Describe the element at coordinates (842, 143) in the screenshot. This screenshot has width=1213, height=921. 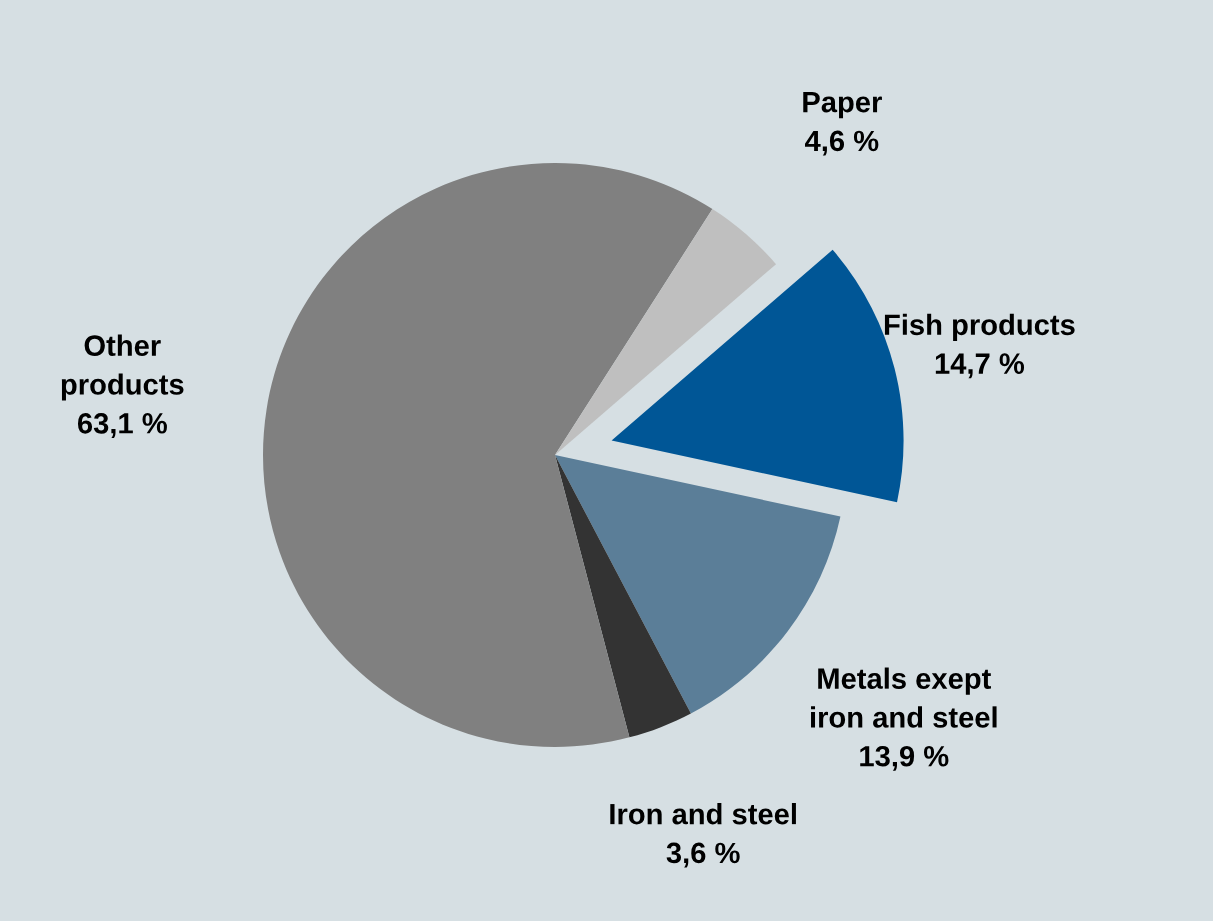
I see `data-label: 4,6 %` at that location.